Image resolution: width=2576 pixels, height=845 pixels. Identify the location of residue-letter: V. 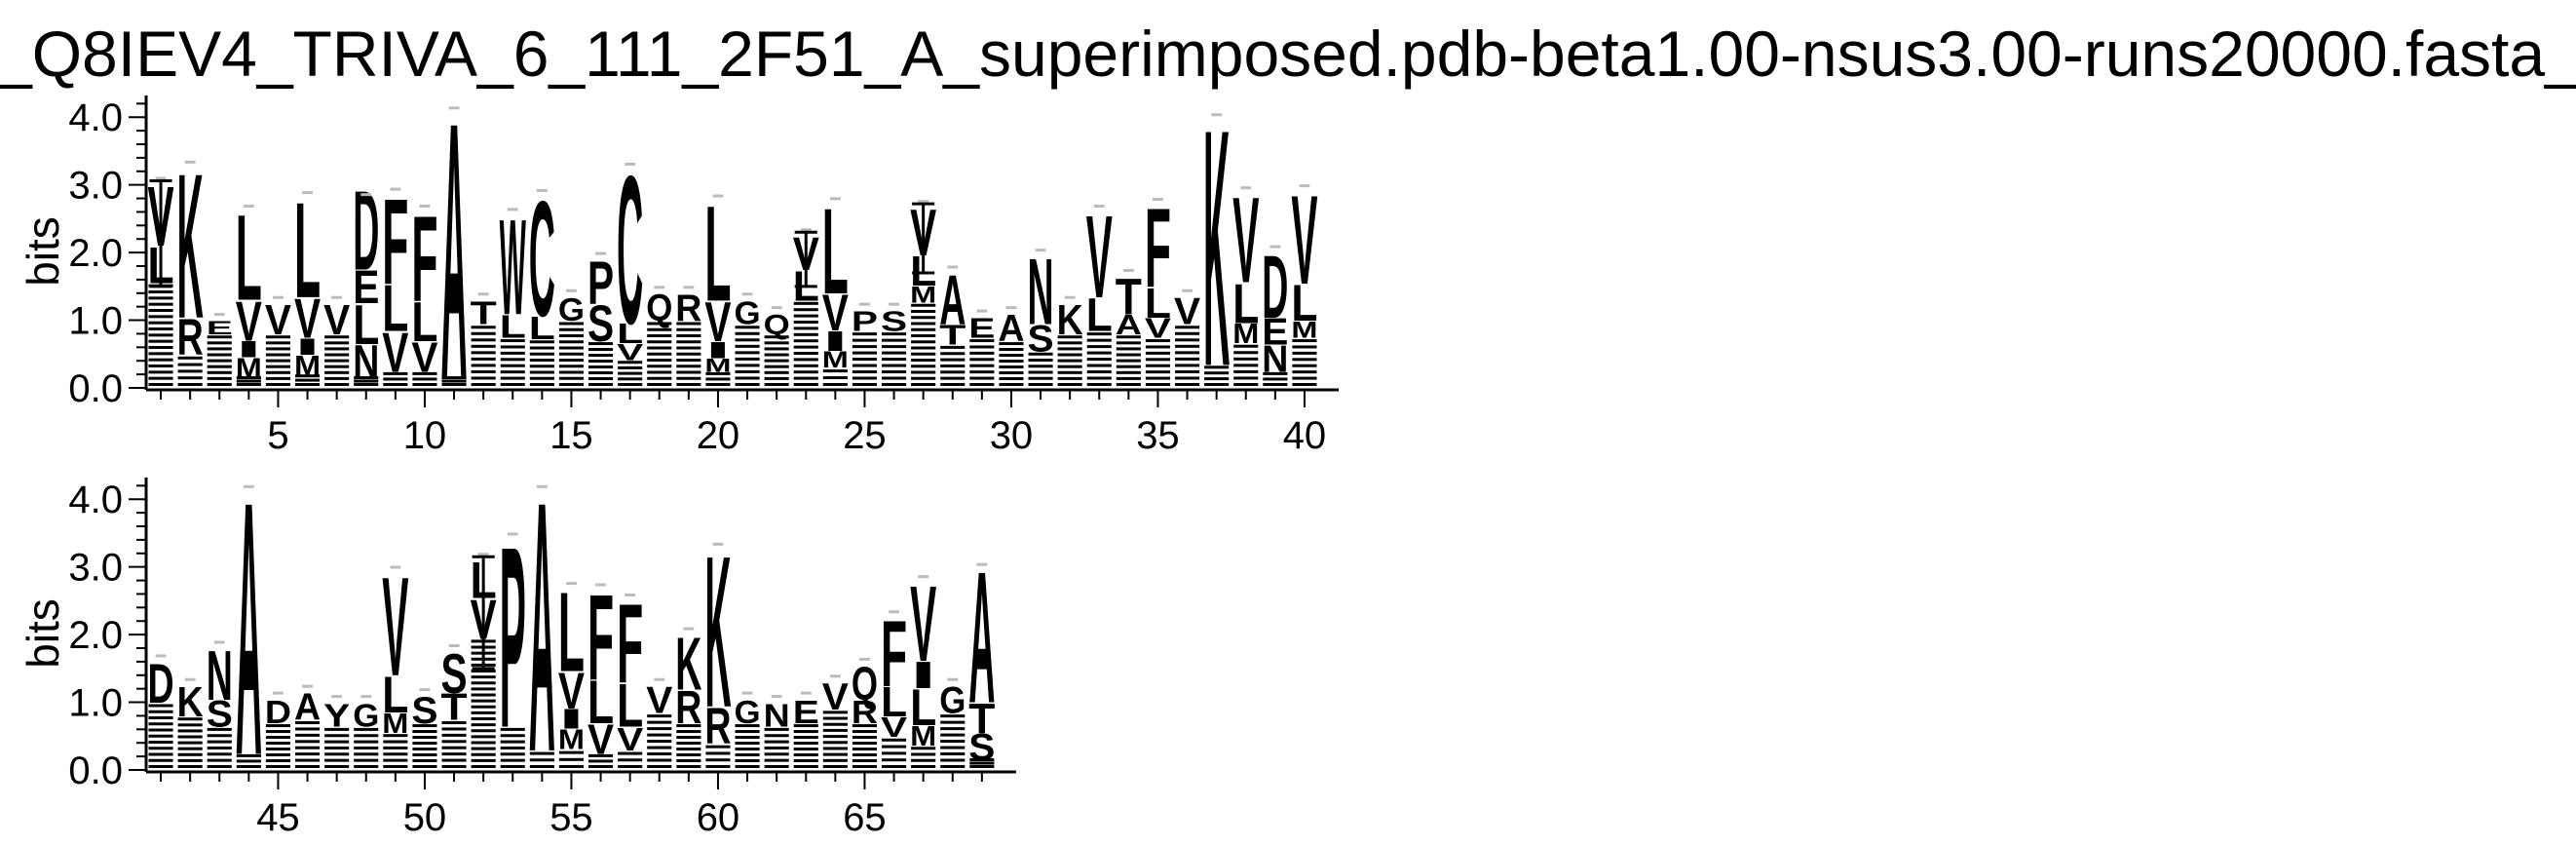
(571, 691).